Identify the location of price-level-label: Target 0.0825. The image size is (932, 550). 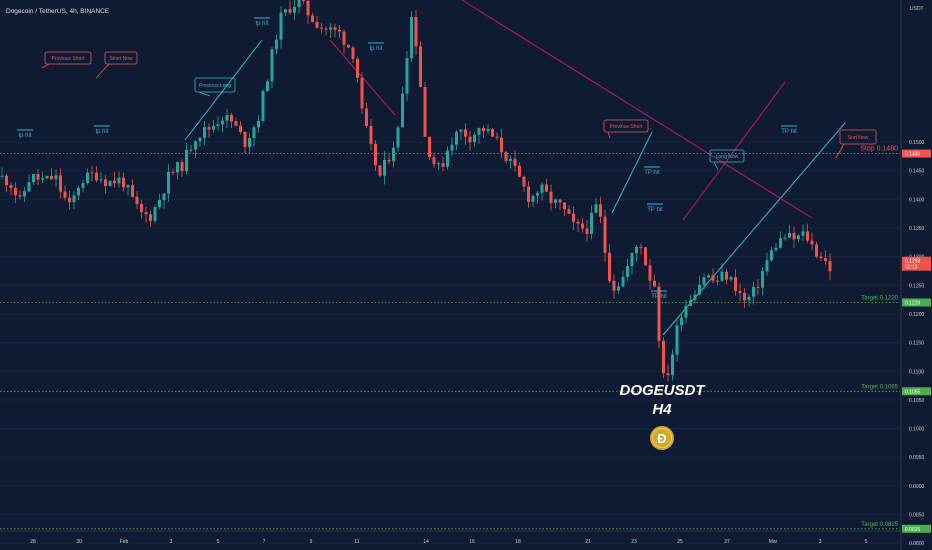
(879, 525).